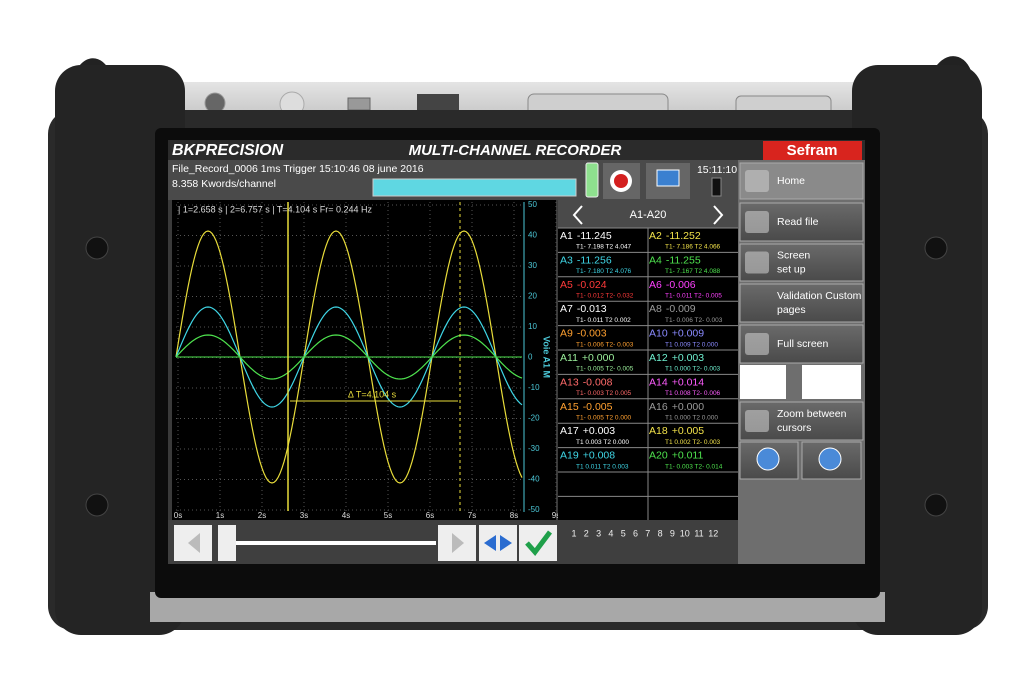 The width and height of the screenshot is (1035, 683). Describe the element at coordinates (592, 285) in the screenshot. I see `channel-value: -0.024` at that location.